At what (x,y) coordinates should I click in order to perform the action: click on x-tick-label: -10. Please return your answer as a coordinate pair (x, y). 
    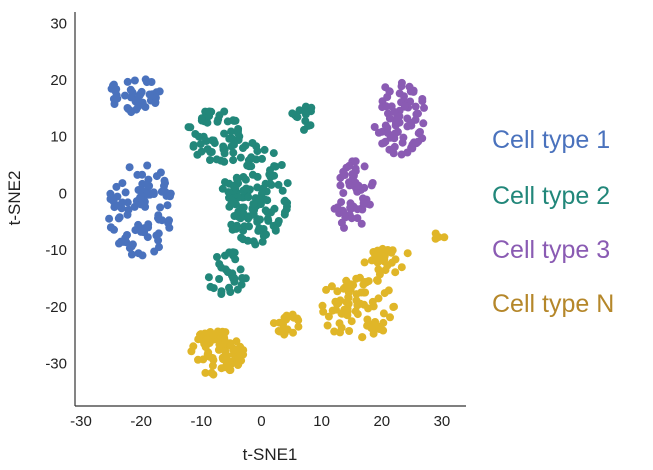
    Looking at the image, I should click on (201, 421).